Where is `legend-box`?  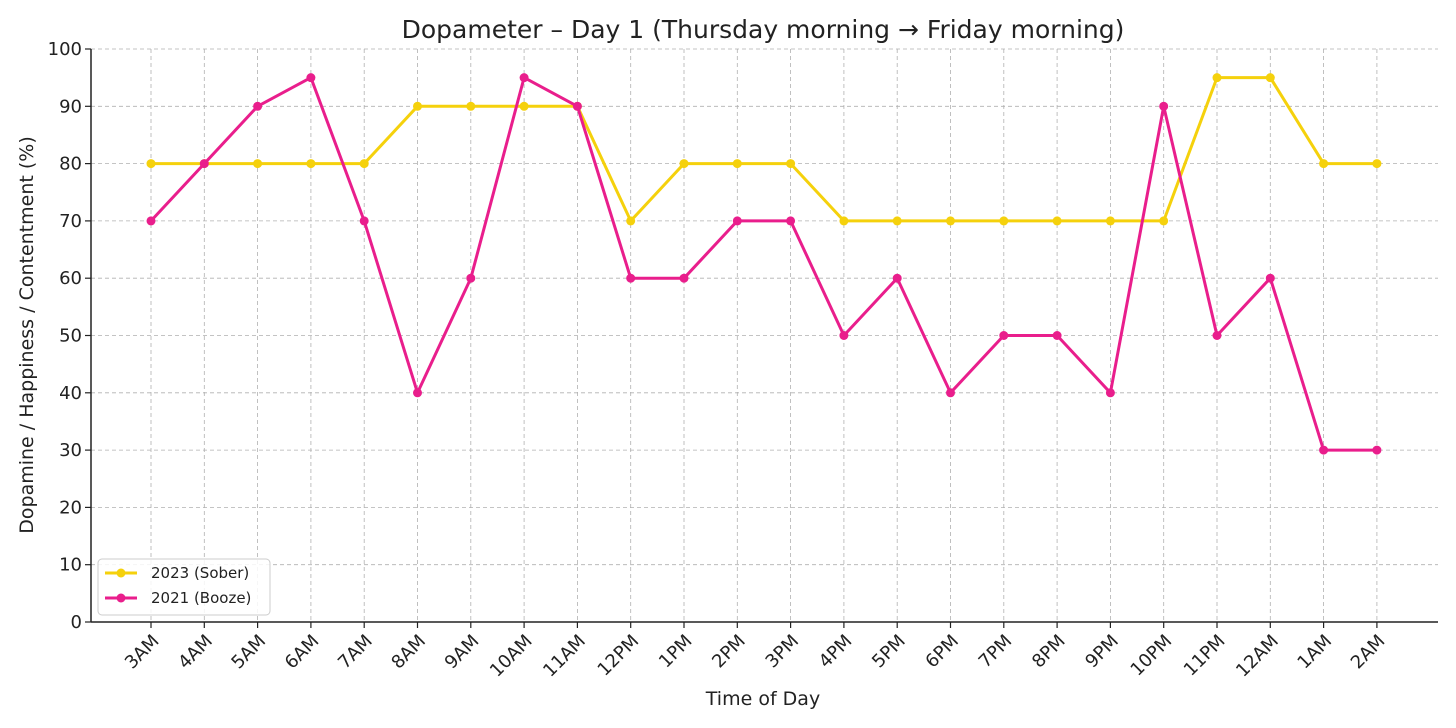 legend-box is located at coordinates (184, 587).